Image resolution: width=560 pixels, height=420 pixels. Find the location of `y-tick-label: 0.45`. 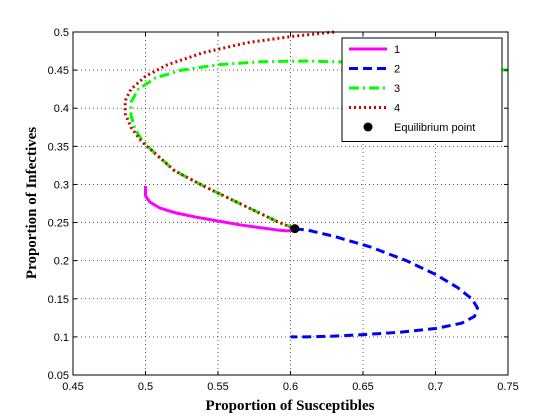

y-tick-label: 0.45 is located at coordinates (58, 71).